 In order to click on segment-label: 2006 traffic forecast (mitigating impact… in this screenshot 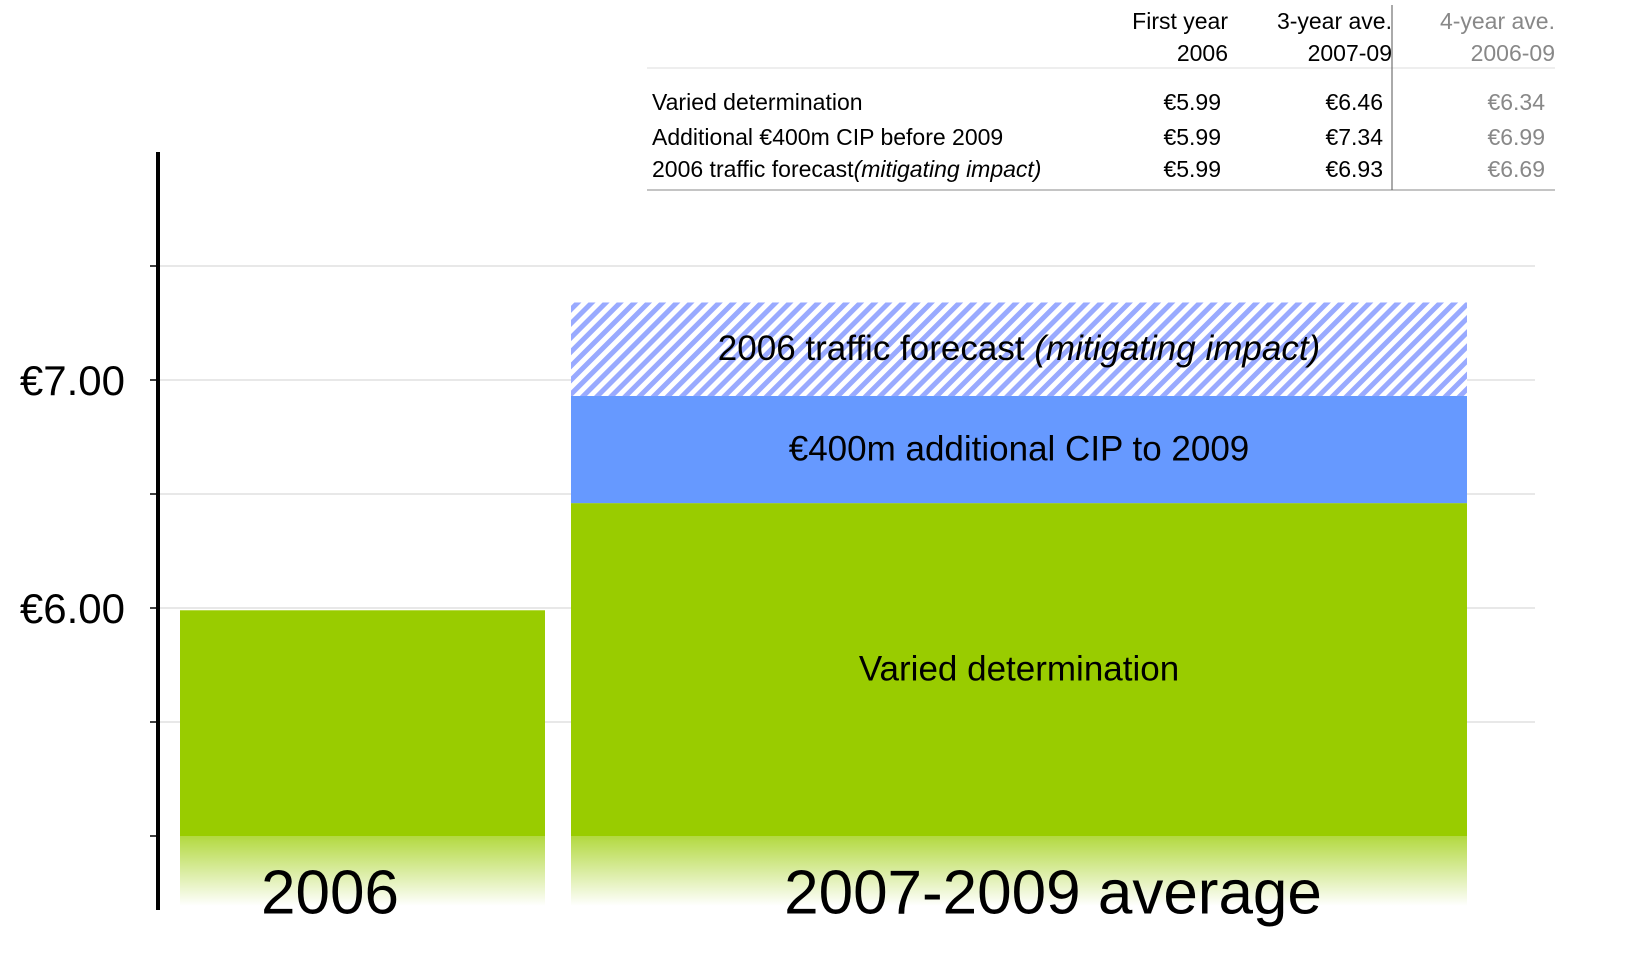, I will do `click(1019, 348)`.